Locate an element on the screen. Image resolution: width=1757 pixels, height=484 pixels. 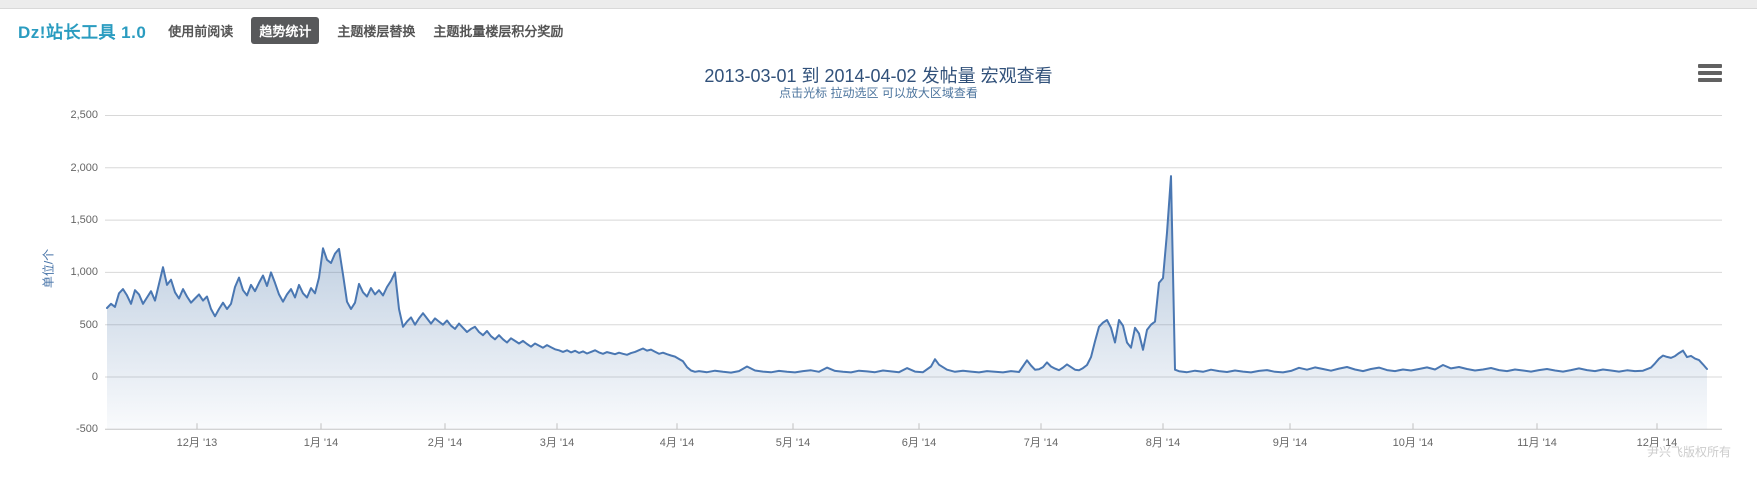
nav-item-trend-stats: 趋势统计 is located at coordinates (285, 30).